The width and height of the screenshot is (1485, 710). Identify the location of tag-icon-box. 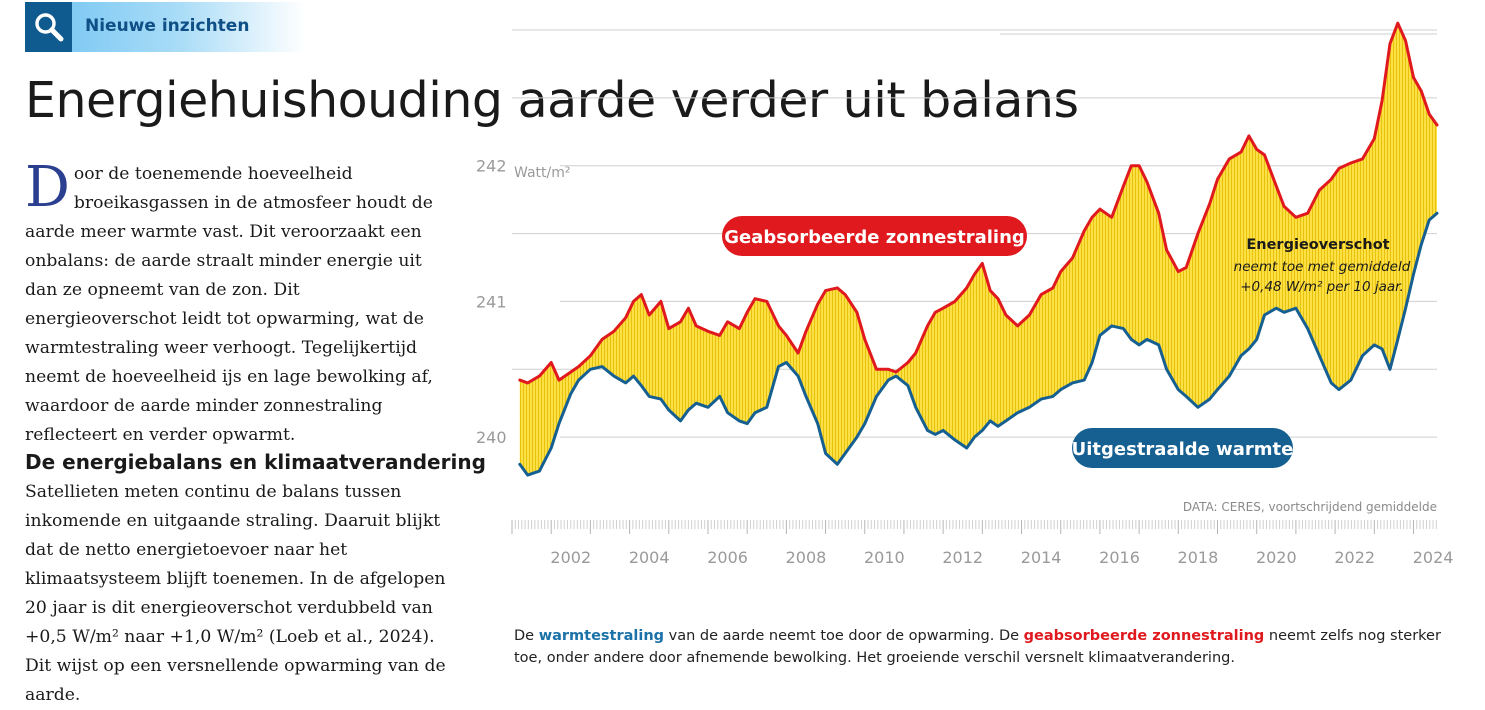
(48, 27).